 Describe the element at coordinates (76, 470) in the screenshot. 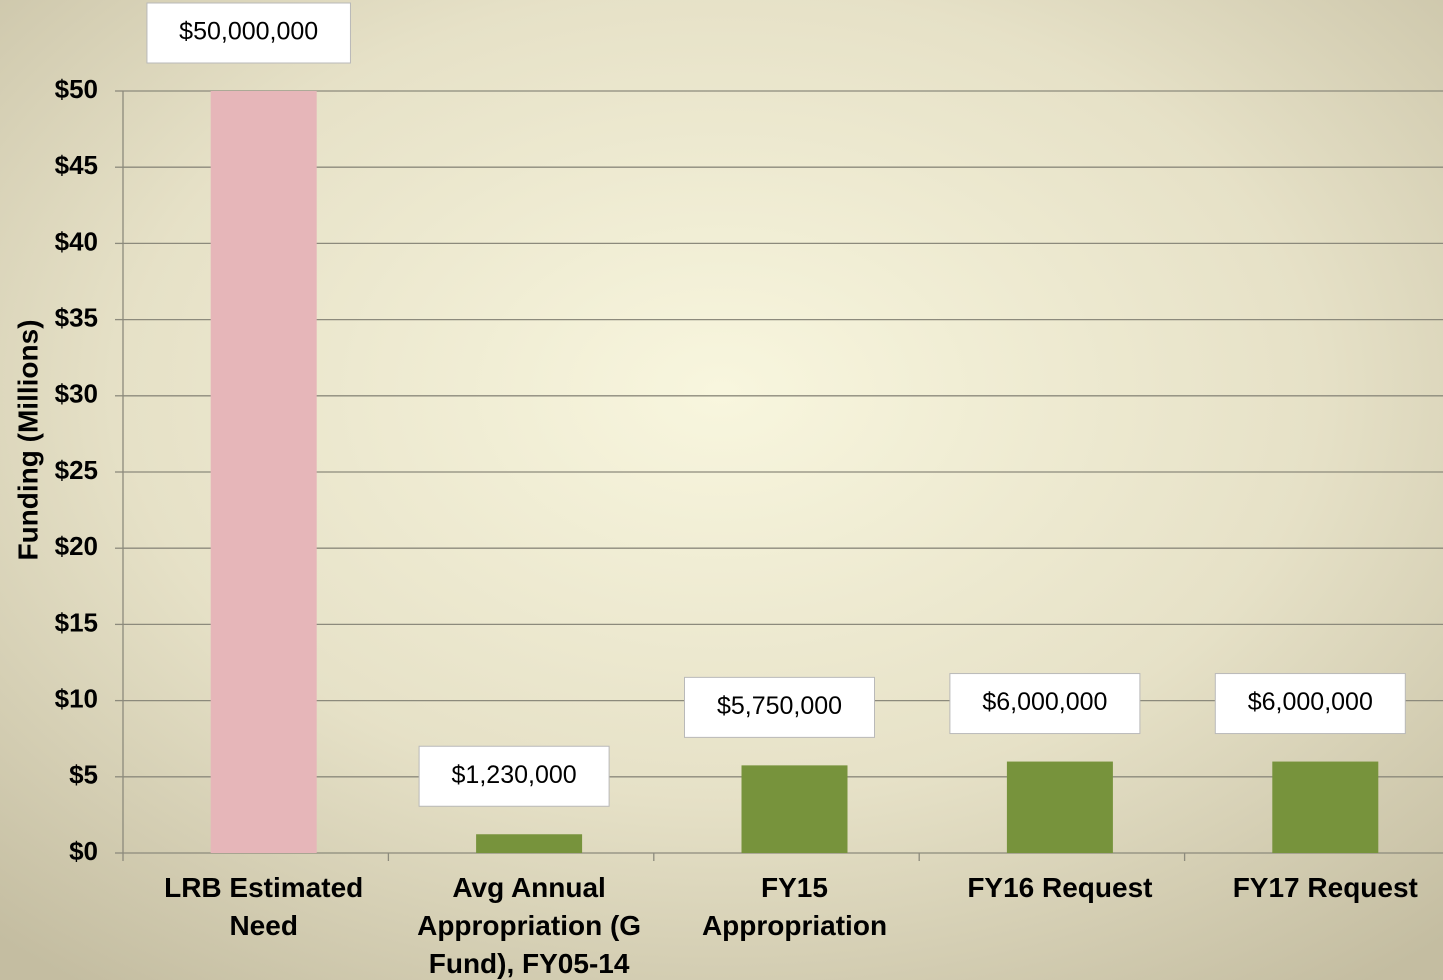

I see `y-tick-label: $25` at that location.